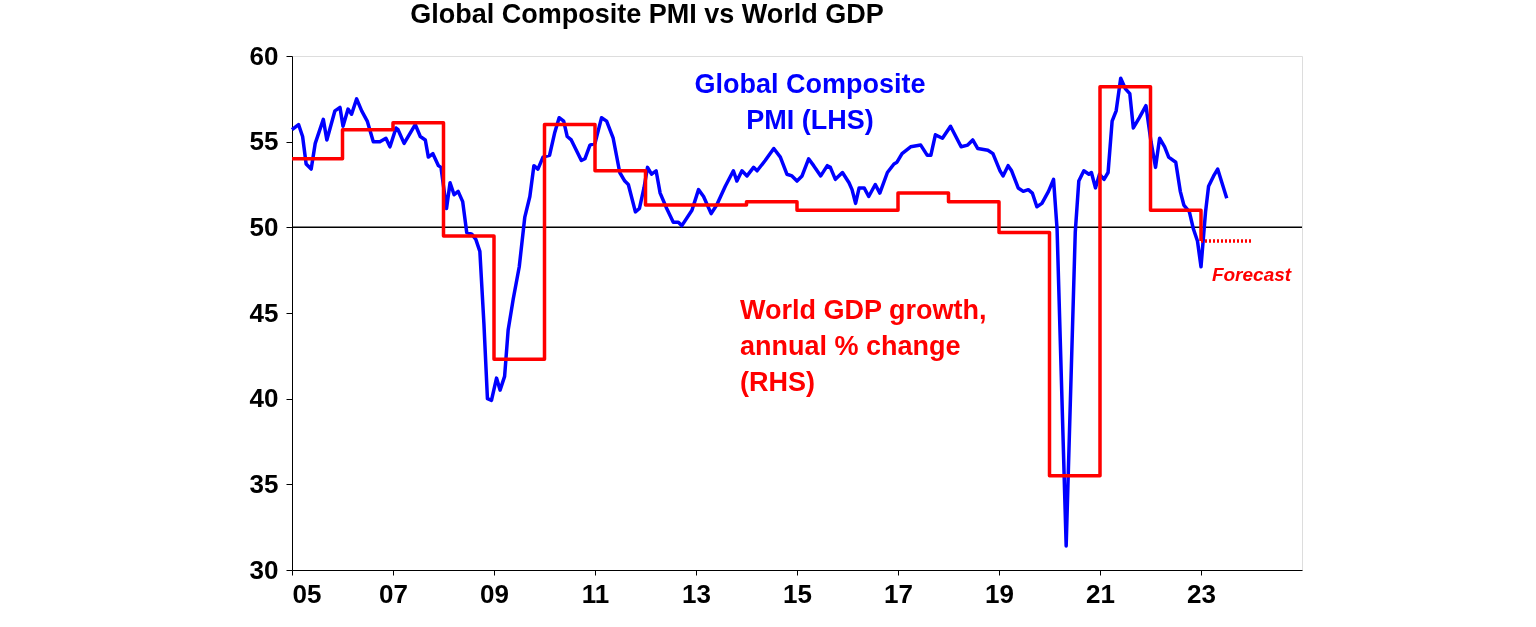  I want to click on x-tick-label: 21, so click(1100, 593).